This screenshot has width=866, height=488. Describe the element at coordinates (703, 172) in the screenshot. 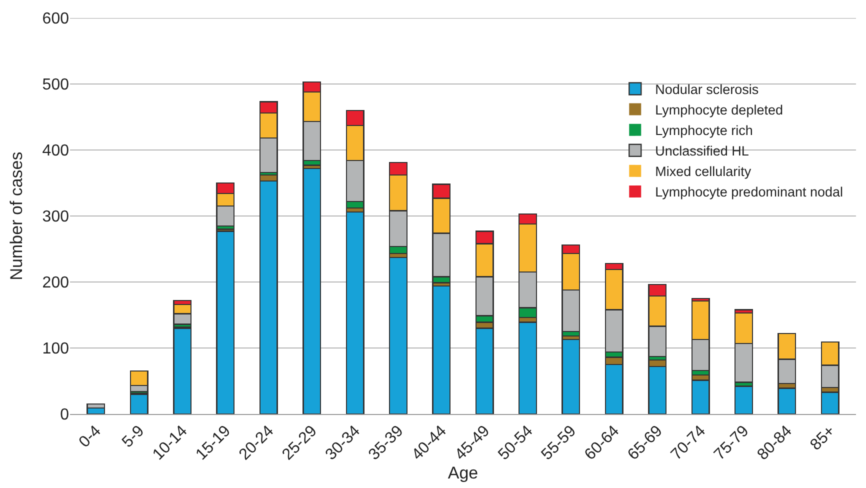

I see `legend-label: Mixed cellularity` at that location.